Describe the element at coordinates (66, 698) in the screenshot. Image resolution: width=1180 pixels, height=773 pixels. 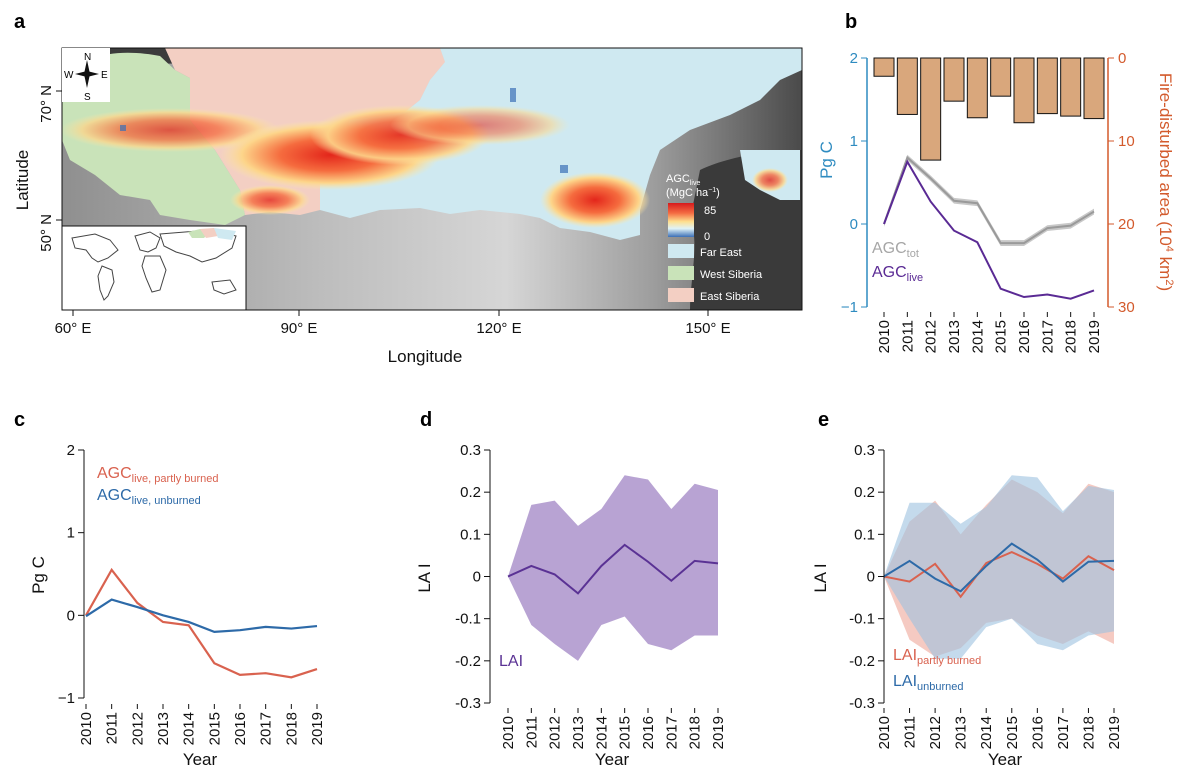
I see `ytick-label: −1` at that location.